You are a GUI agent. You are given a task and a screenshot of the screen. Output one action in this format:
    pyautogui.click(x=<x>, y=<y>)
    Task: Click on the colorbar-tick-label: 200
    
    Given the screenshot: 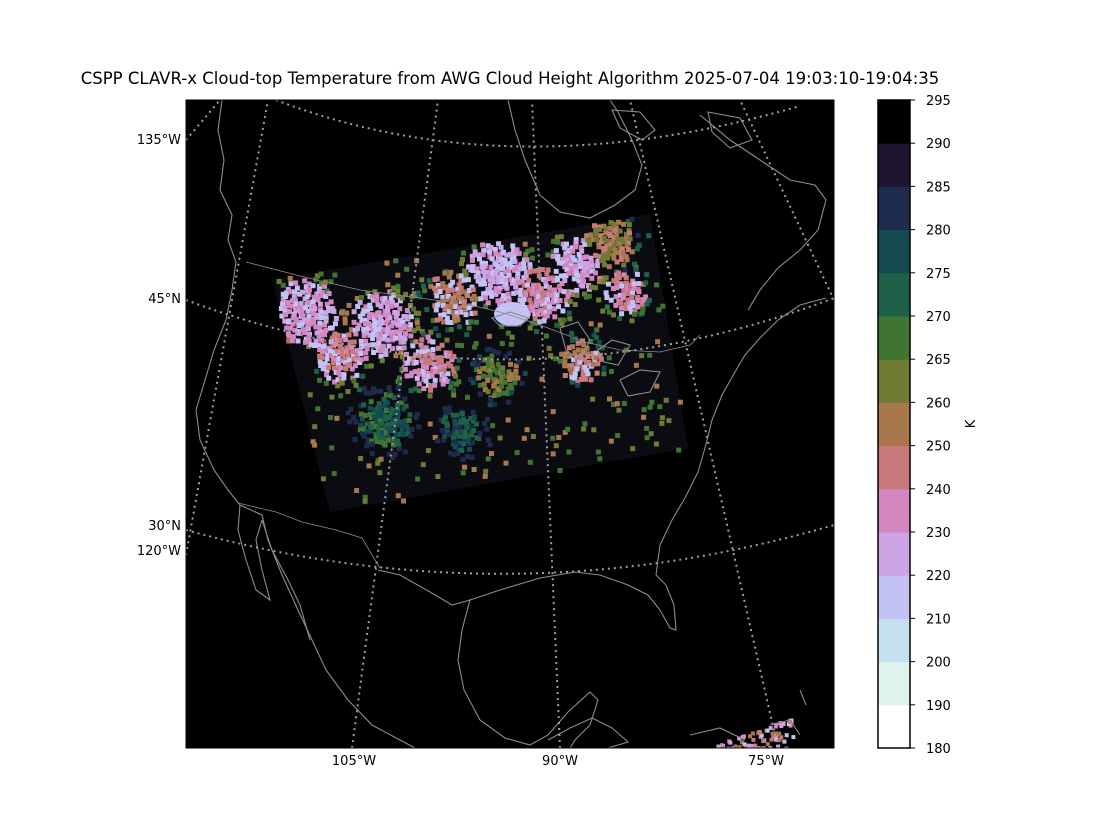 What is the action you would take?
    pyautogui.click(x=938, y=663)
    